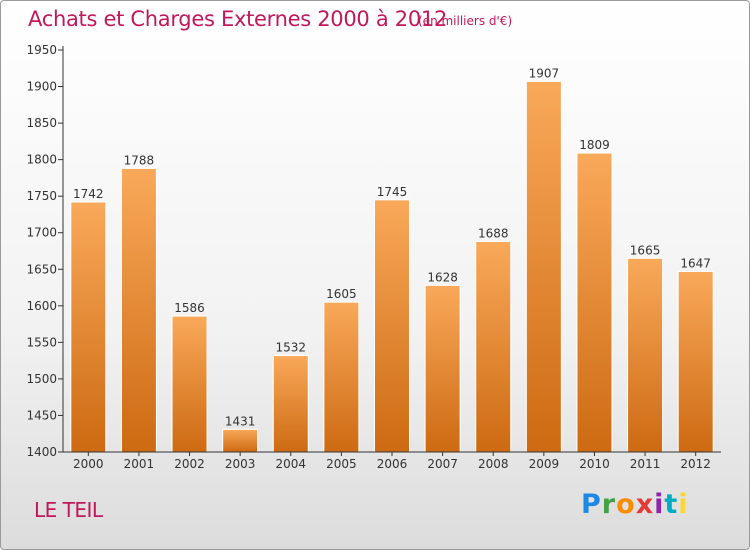  I want to click on x-tick-label: 2003, so click(240, 464).